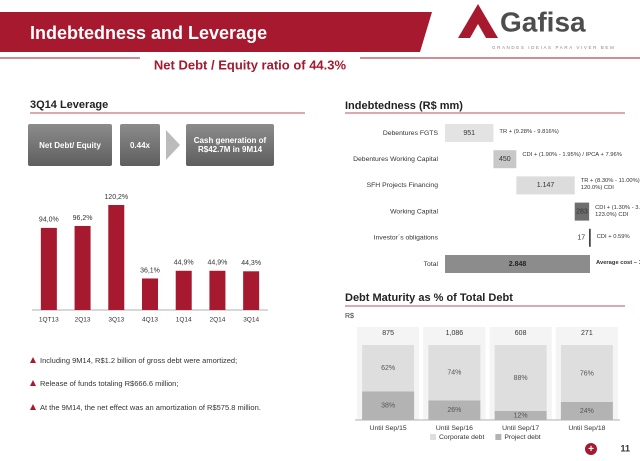  What do you see at coordinates (403, 185) in the screenshot?
I see `row-label: SFH Projects Financing` at bounding box center [403, 185].